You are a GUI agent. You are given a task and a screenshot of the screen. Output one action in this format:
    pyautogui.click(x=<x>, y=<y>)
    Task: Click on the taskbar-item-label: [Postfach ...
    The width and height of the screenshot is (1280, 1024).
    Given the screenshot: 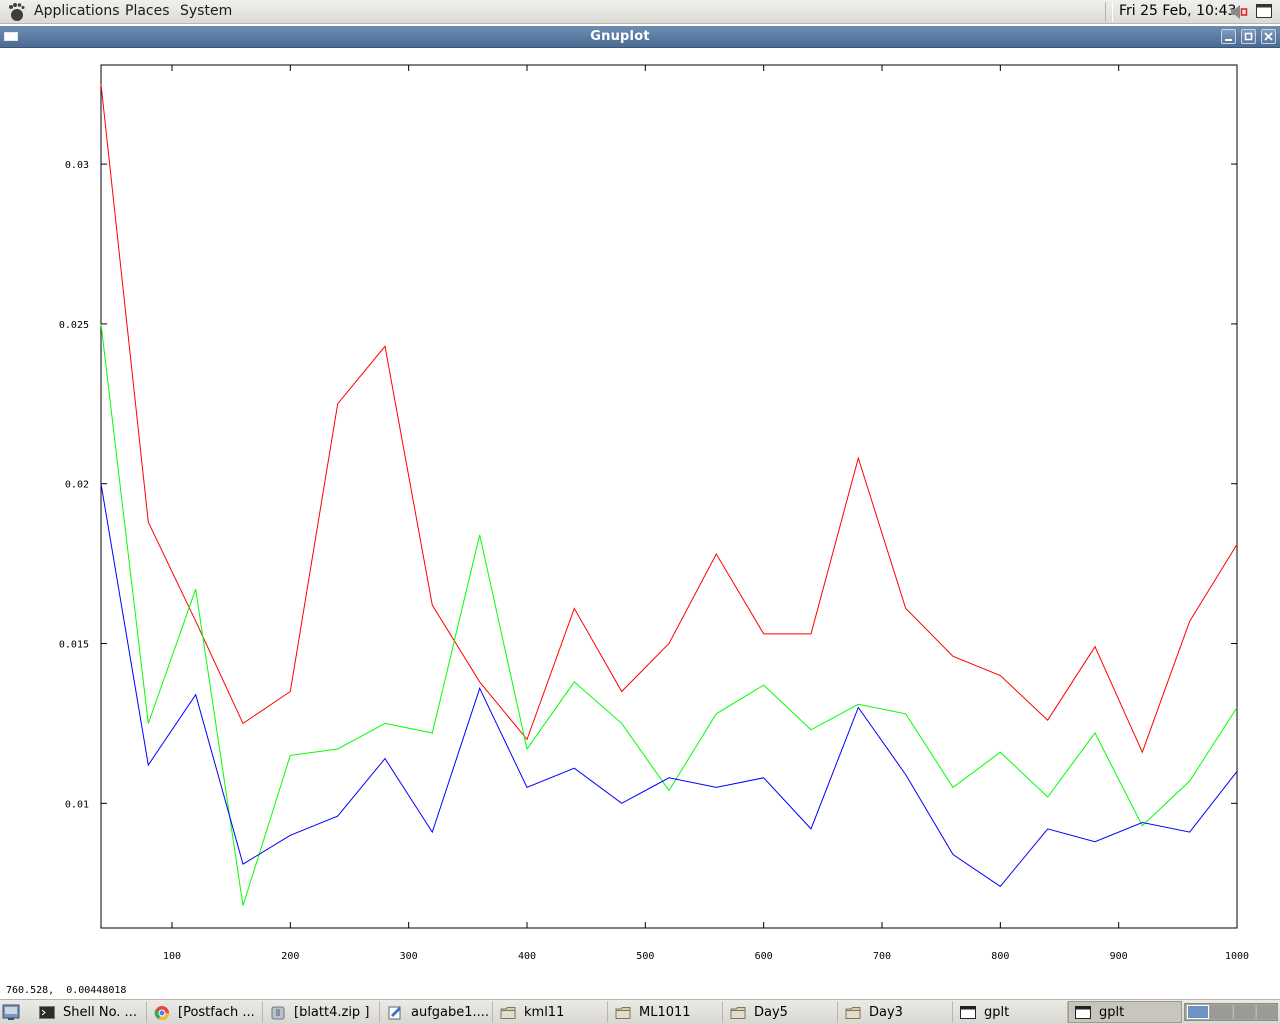 What is the action you would take?
    pyautogui.click(x=216, y=1012)
    